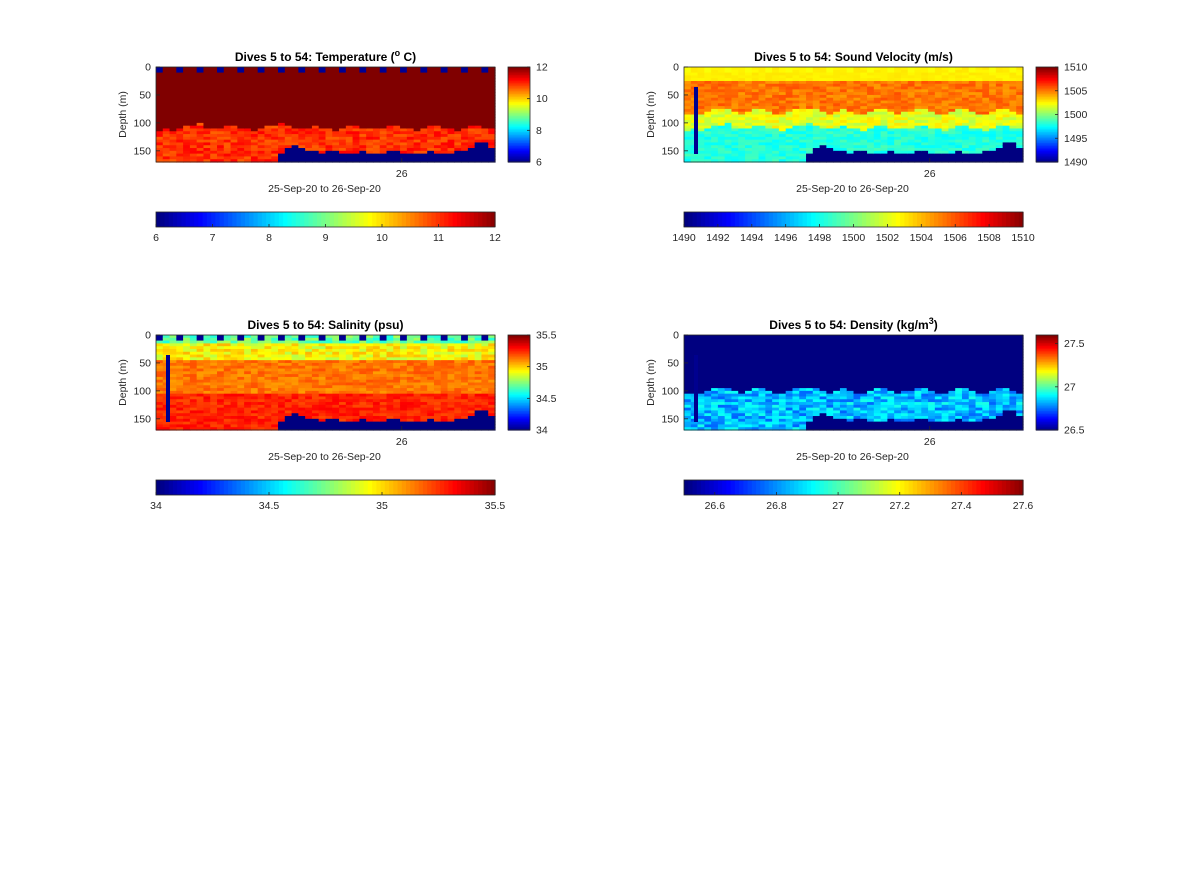 This screenshot has height=892, width=1200. I want to click on colorbar-tick-label: 12, so click(542, 68).